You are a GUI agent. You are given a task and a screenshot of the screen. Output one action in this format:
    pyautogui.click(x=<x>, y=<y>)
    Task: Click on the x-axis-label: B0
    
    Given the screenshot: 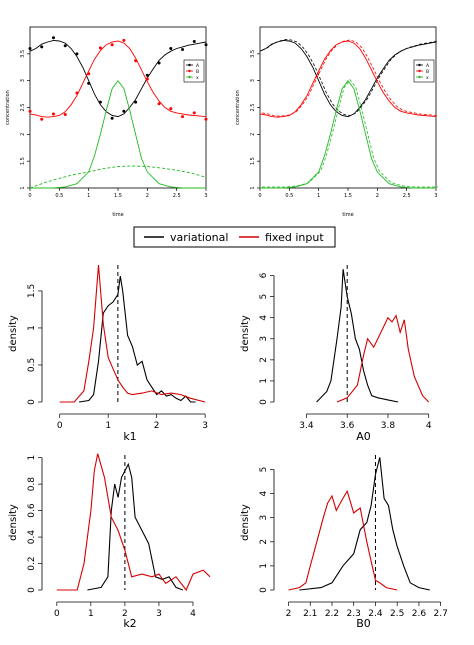 What is the action you would take?
    pyautogui.click(x=363, y=623)
    